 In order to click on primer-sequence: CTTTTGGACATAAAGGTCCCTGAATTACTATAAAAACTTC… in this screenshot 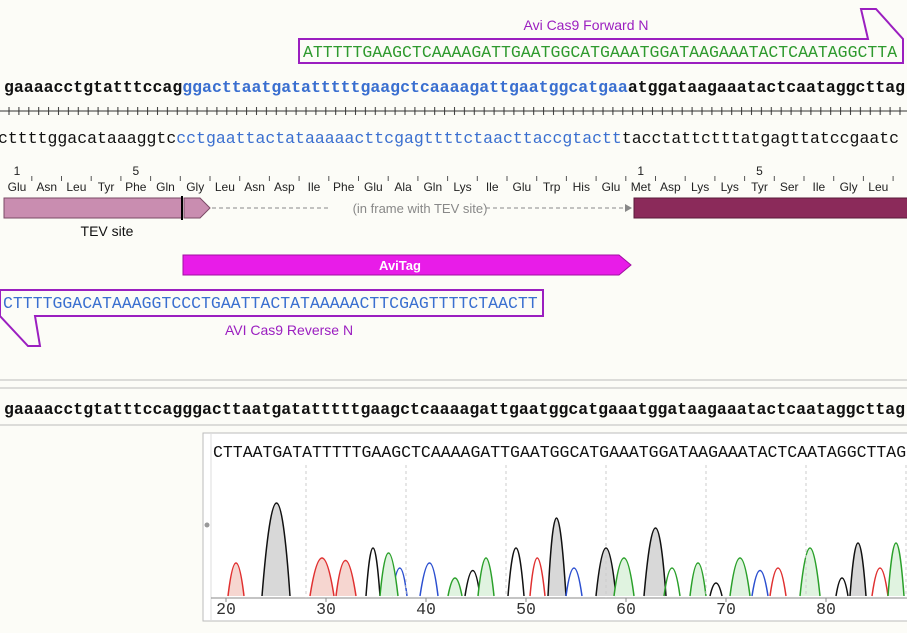, I will do `click(270, 303)`.